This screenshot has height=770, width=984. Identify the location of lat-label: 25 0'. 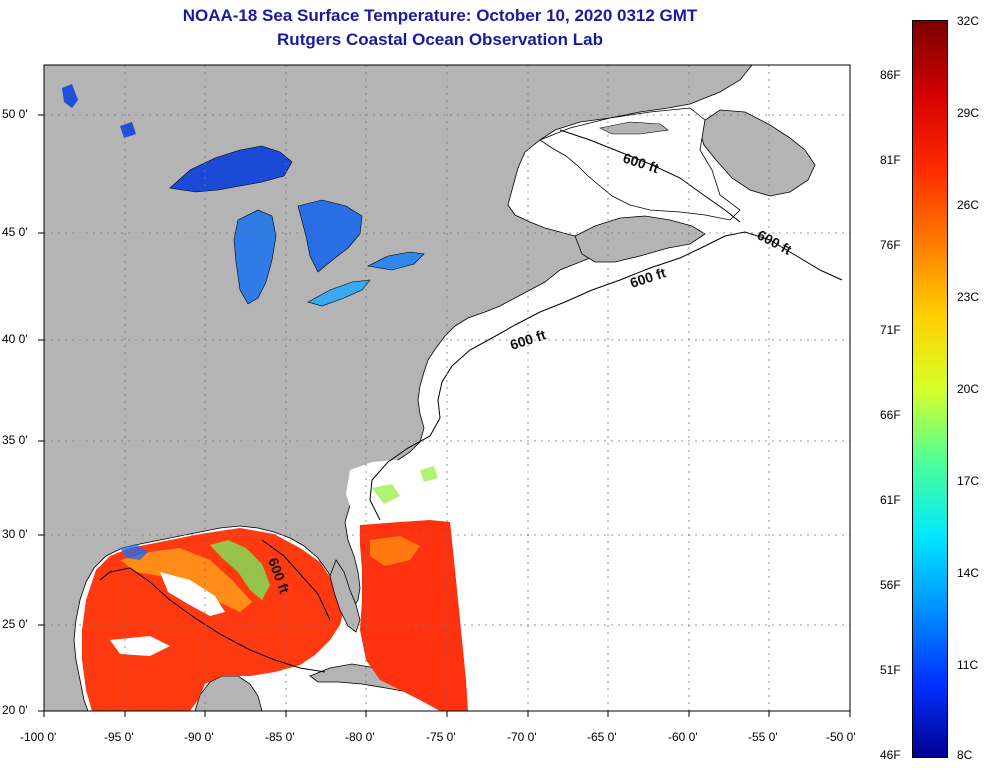
(15, 624).